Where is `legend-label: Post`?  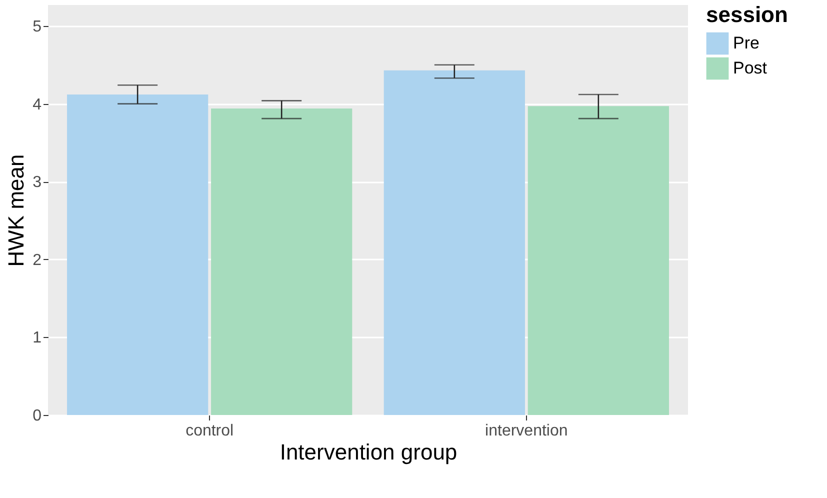
legend-label: Post is located at coordinates (750, 68).